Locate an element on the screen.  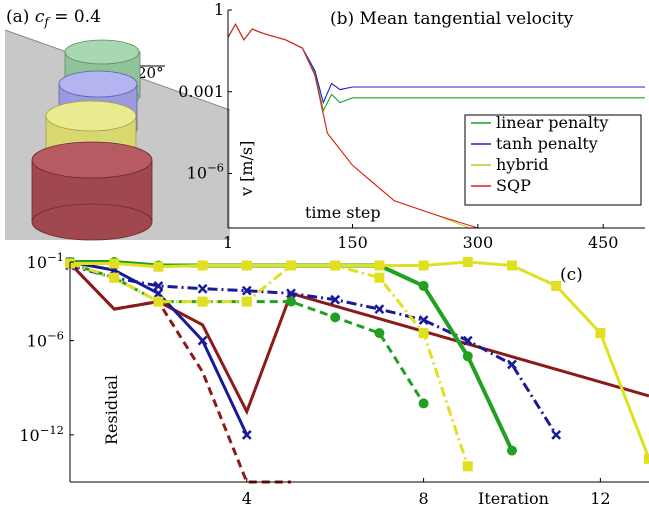
panel-a-title: (a) cf = 0.4 is located at coordinates (53, 18).